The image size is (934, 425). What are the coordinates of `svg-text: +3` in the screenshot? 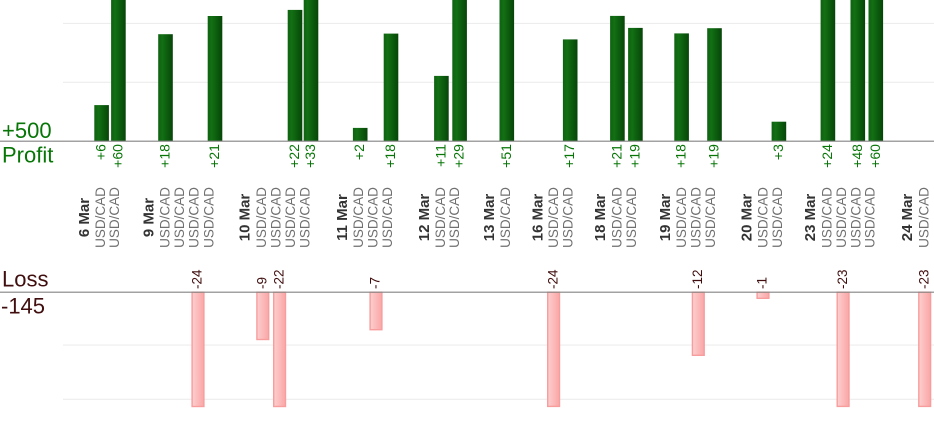 It's located at (778, 152).